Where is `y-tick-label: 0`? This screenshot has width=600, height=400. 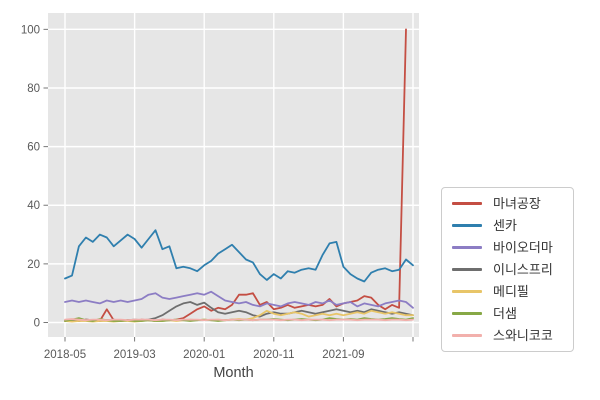
y-tick-label: 0 is located at coordinates (37, 324).